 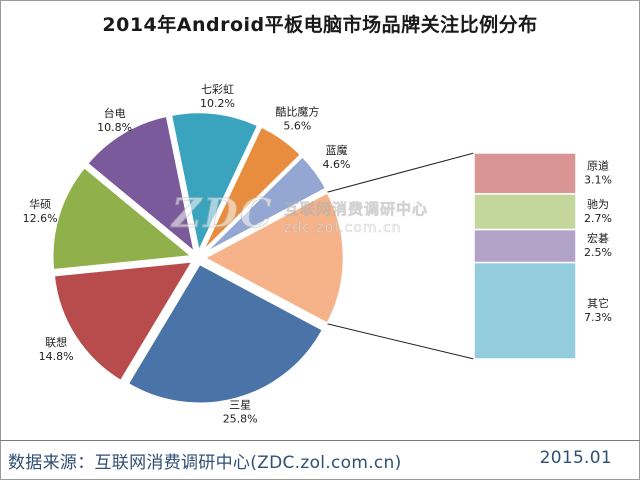 I want to click on pie-slice-台电, so click(x=141, y=185).